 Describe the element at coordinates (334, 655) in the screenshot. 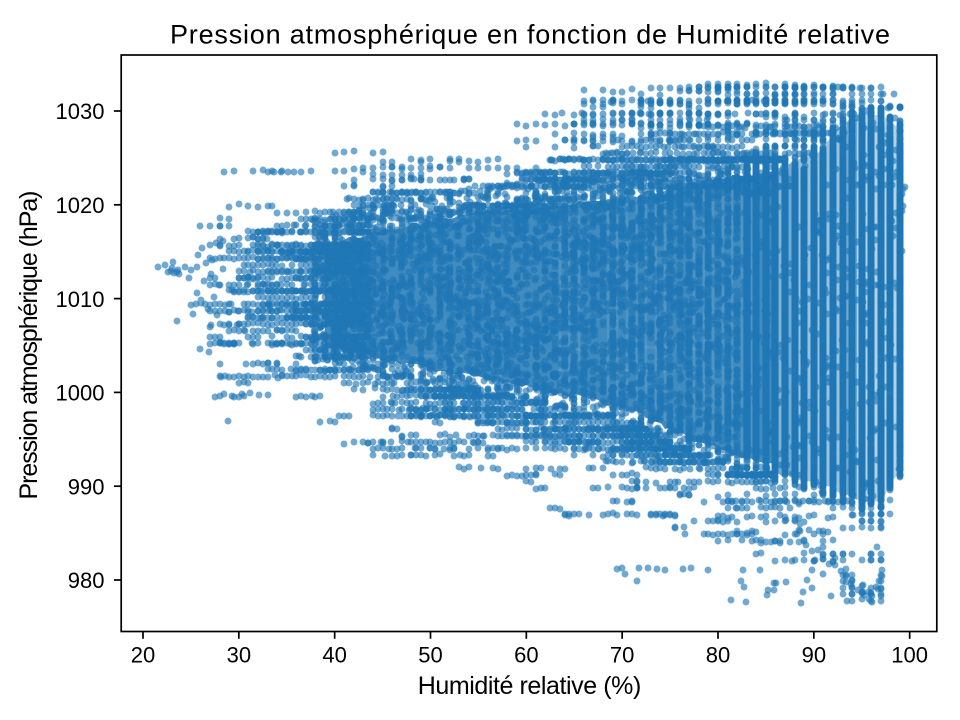

I see `svg-text: 40` at that location.